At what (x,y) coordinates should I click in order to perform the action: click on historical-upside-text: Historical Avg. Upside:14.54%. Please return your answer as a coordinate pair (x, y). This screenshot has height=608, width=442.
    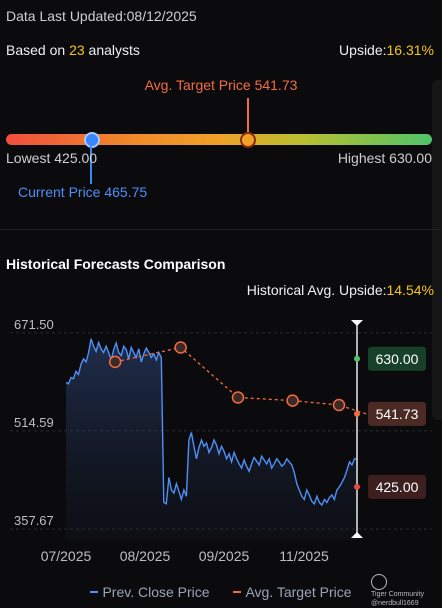
    Looking at the image, I should click on (340, 290).